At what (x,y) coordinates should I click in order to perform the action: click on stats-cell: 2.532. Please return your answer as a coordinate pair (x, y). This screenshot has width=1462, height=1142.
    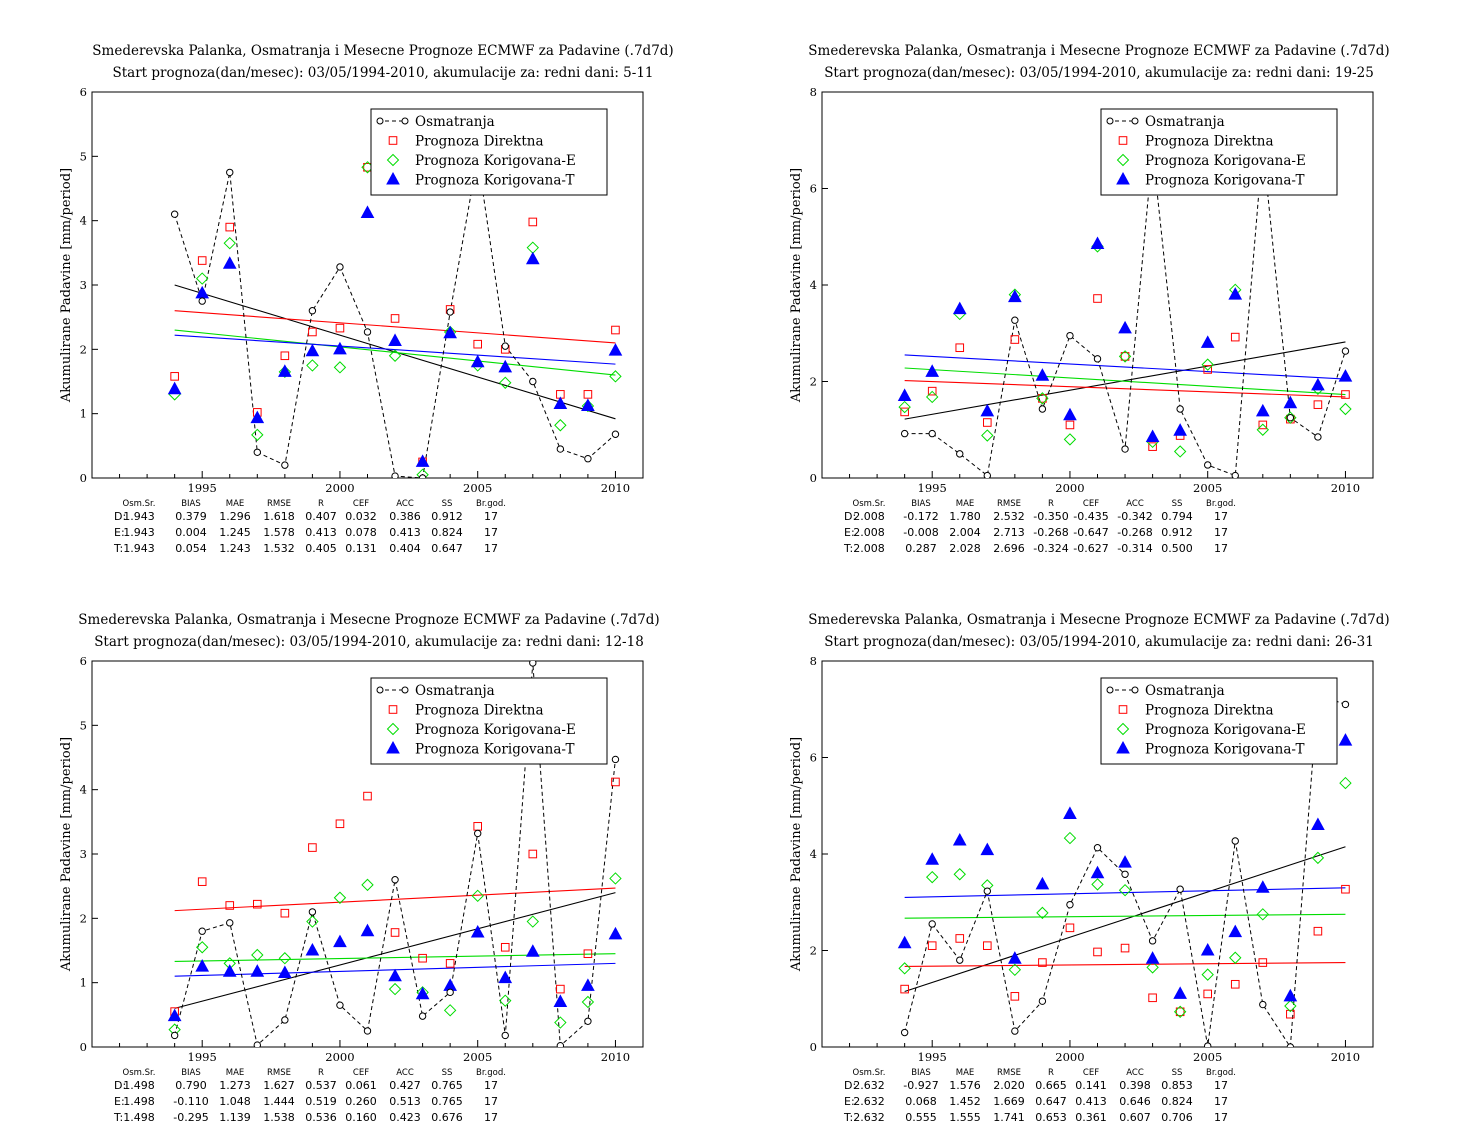
    Looking at the image, I should click on (1009, 516).